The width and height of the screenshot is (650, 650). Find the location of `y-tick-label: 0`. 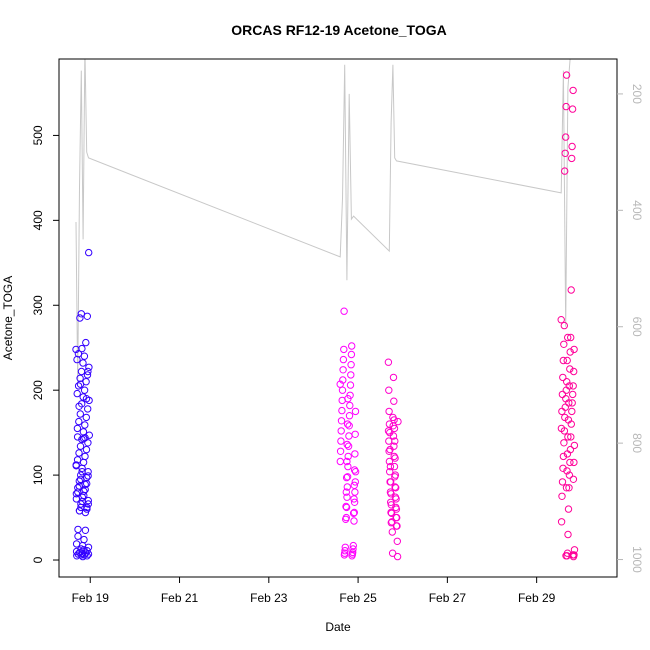

y-tick-label: 0 is located at coordinates (38, 559).